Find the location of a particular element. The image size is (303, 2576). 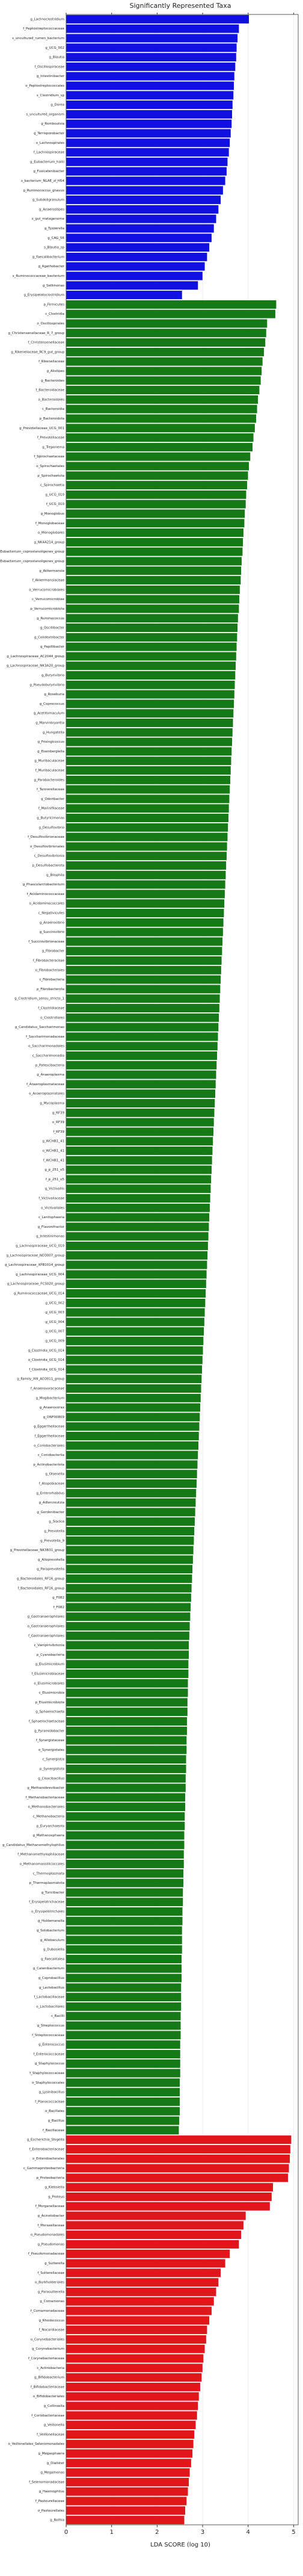

y-tick-label: o_Staphylococcales is located at coordinates (48, 2083).